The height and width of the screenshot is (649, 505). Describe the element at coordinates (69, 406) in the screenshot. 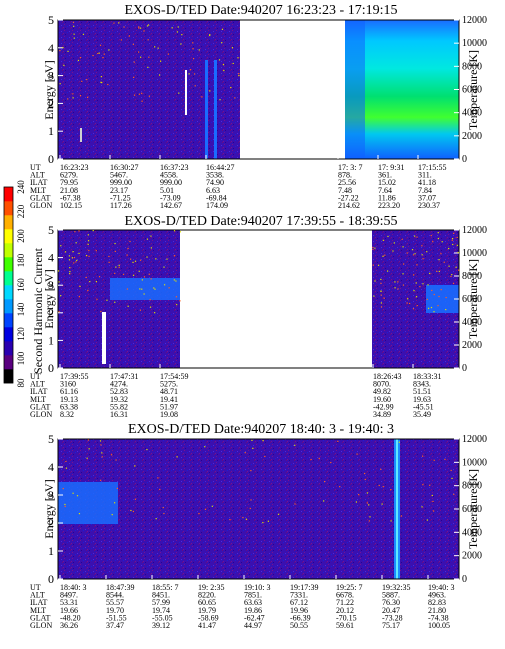

I see `table-cell: 63.38` at that location.